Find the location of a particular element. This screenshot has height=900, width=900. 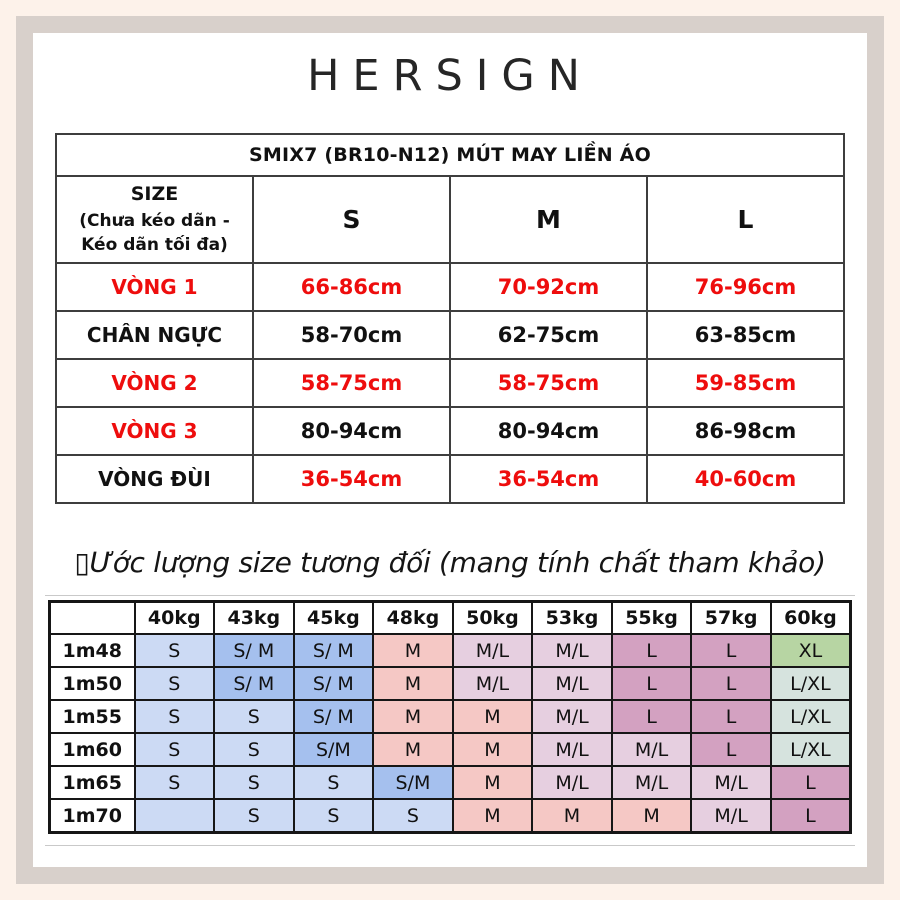

size-table-corner-header: SIZE (Chưa kéo dãn - Kéo dãn tối đa) is located at coordinates (154, 219).